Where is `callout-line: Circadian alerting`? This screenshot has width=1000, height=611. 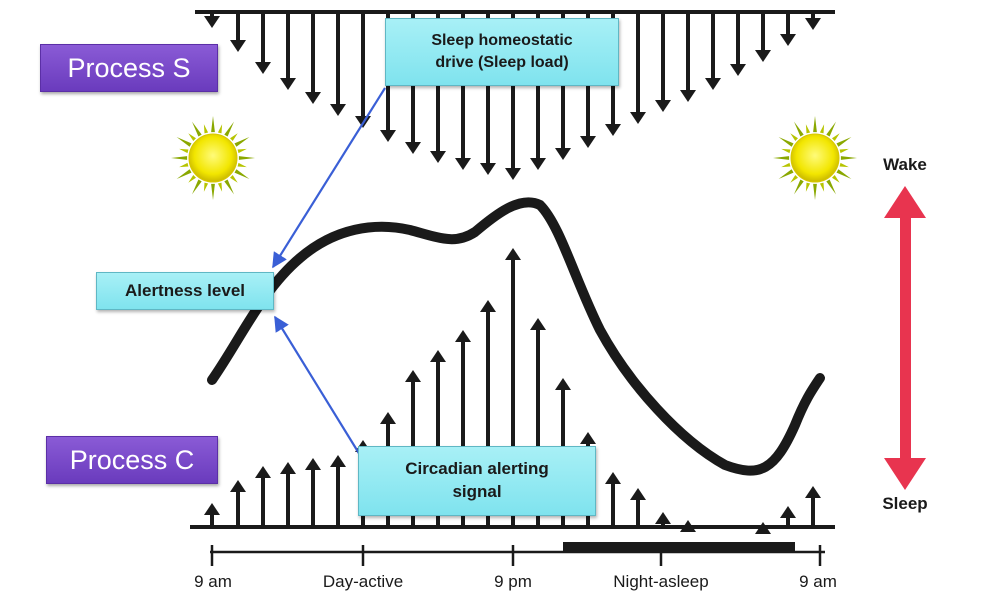 callout-line: Circadian alerting is located at coordinates (477, 469).